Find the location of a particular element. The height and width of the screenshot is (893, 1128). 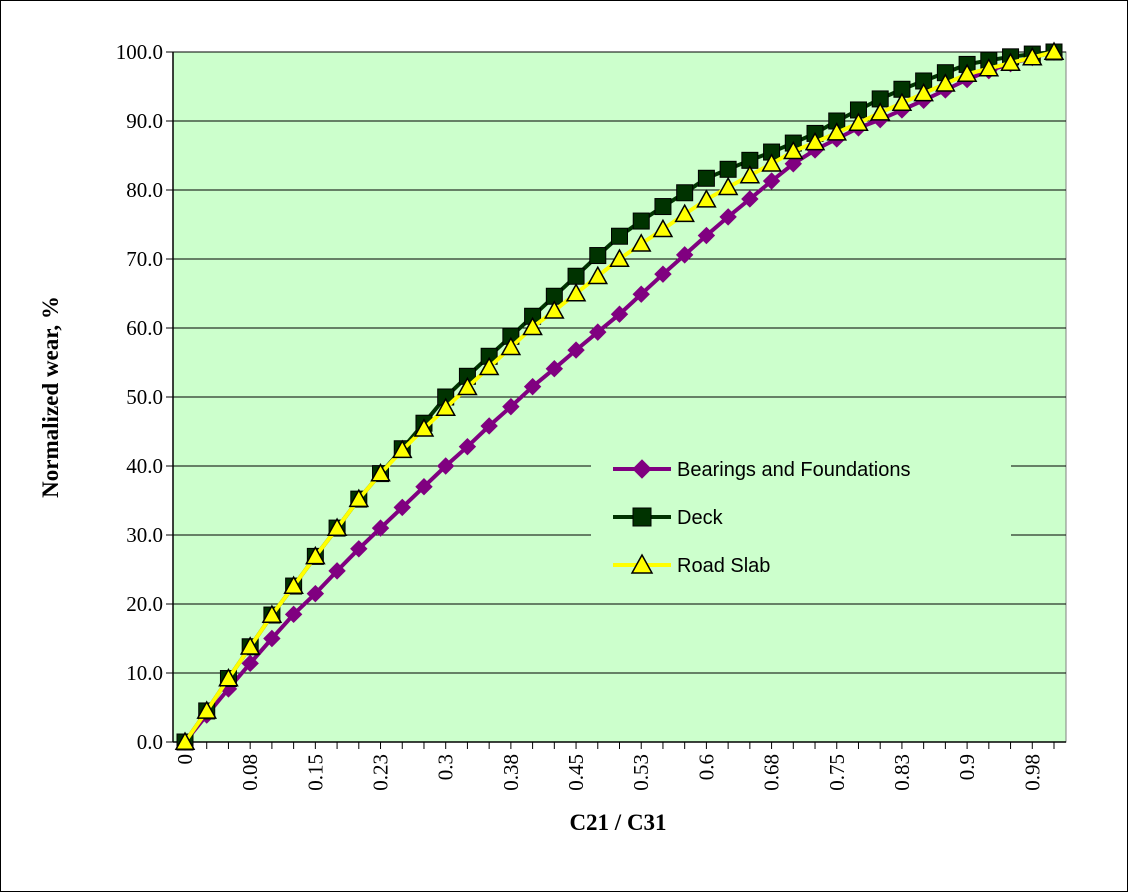

y-tick-label: 40.0 is located at coordinates (144, 466).